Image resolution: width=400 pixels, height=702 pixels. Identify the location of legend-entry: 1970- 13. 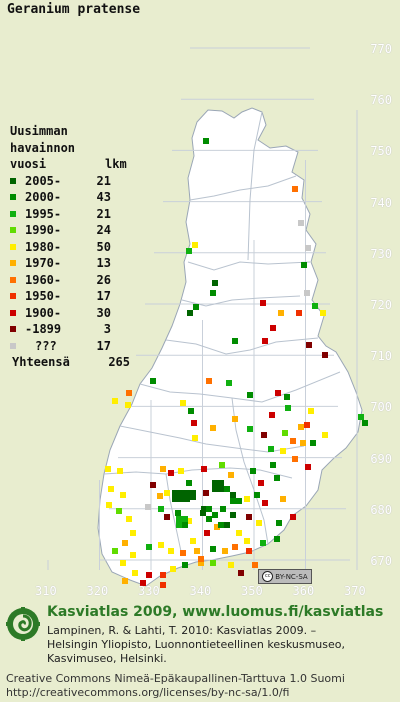
(70, 263).